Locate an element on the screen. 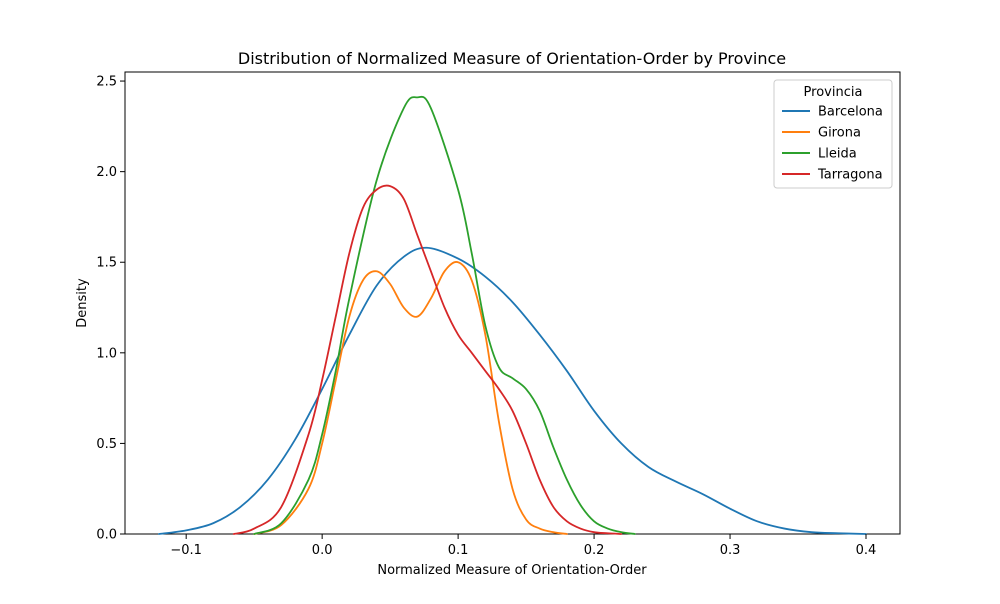 The image size is (1000, 604). series-line-girona is located at coordinates (410, 398).